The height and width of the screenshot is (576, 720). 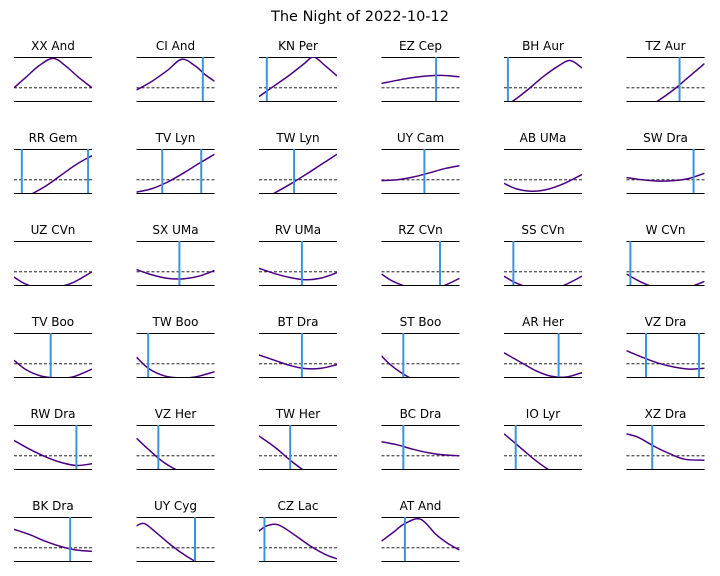 What do you see at coordinates (665, 138) in the screenshot?
I see `subplot-title: SW Dra` at bounding box center [665, 138].